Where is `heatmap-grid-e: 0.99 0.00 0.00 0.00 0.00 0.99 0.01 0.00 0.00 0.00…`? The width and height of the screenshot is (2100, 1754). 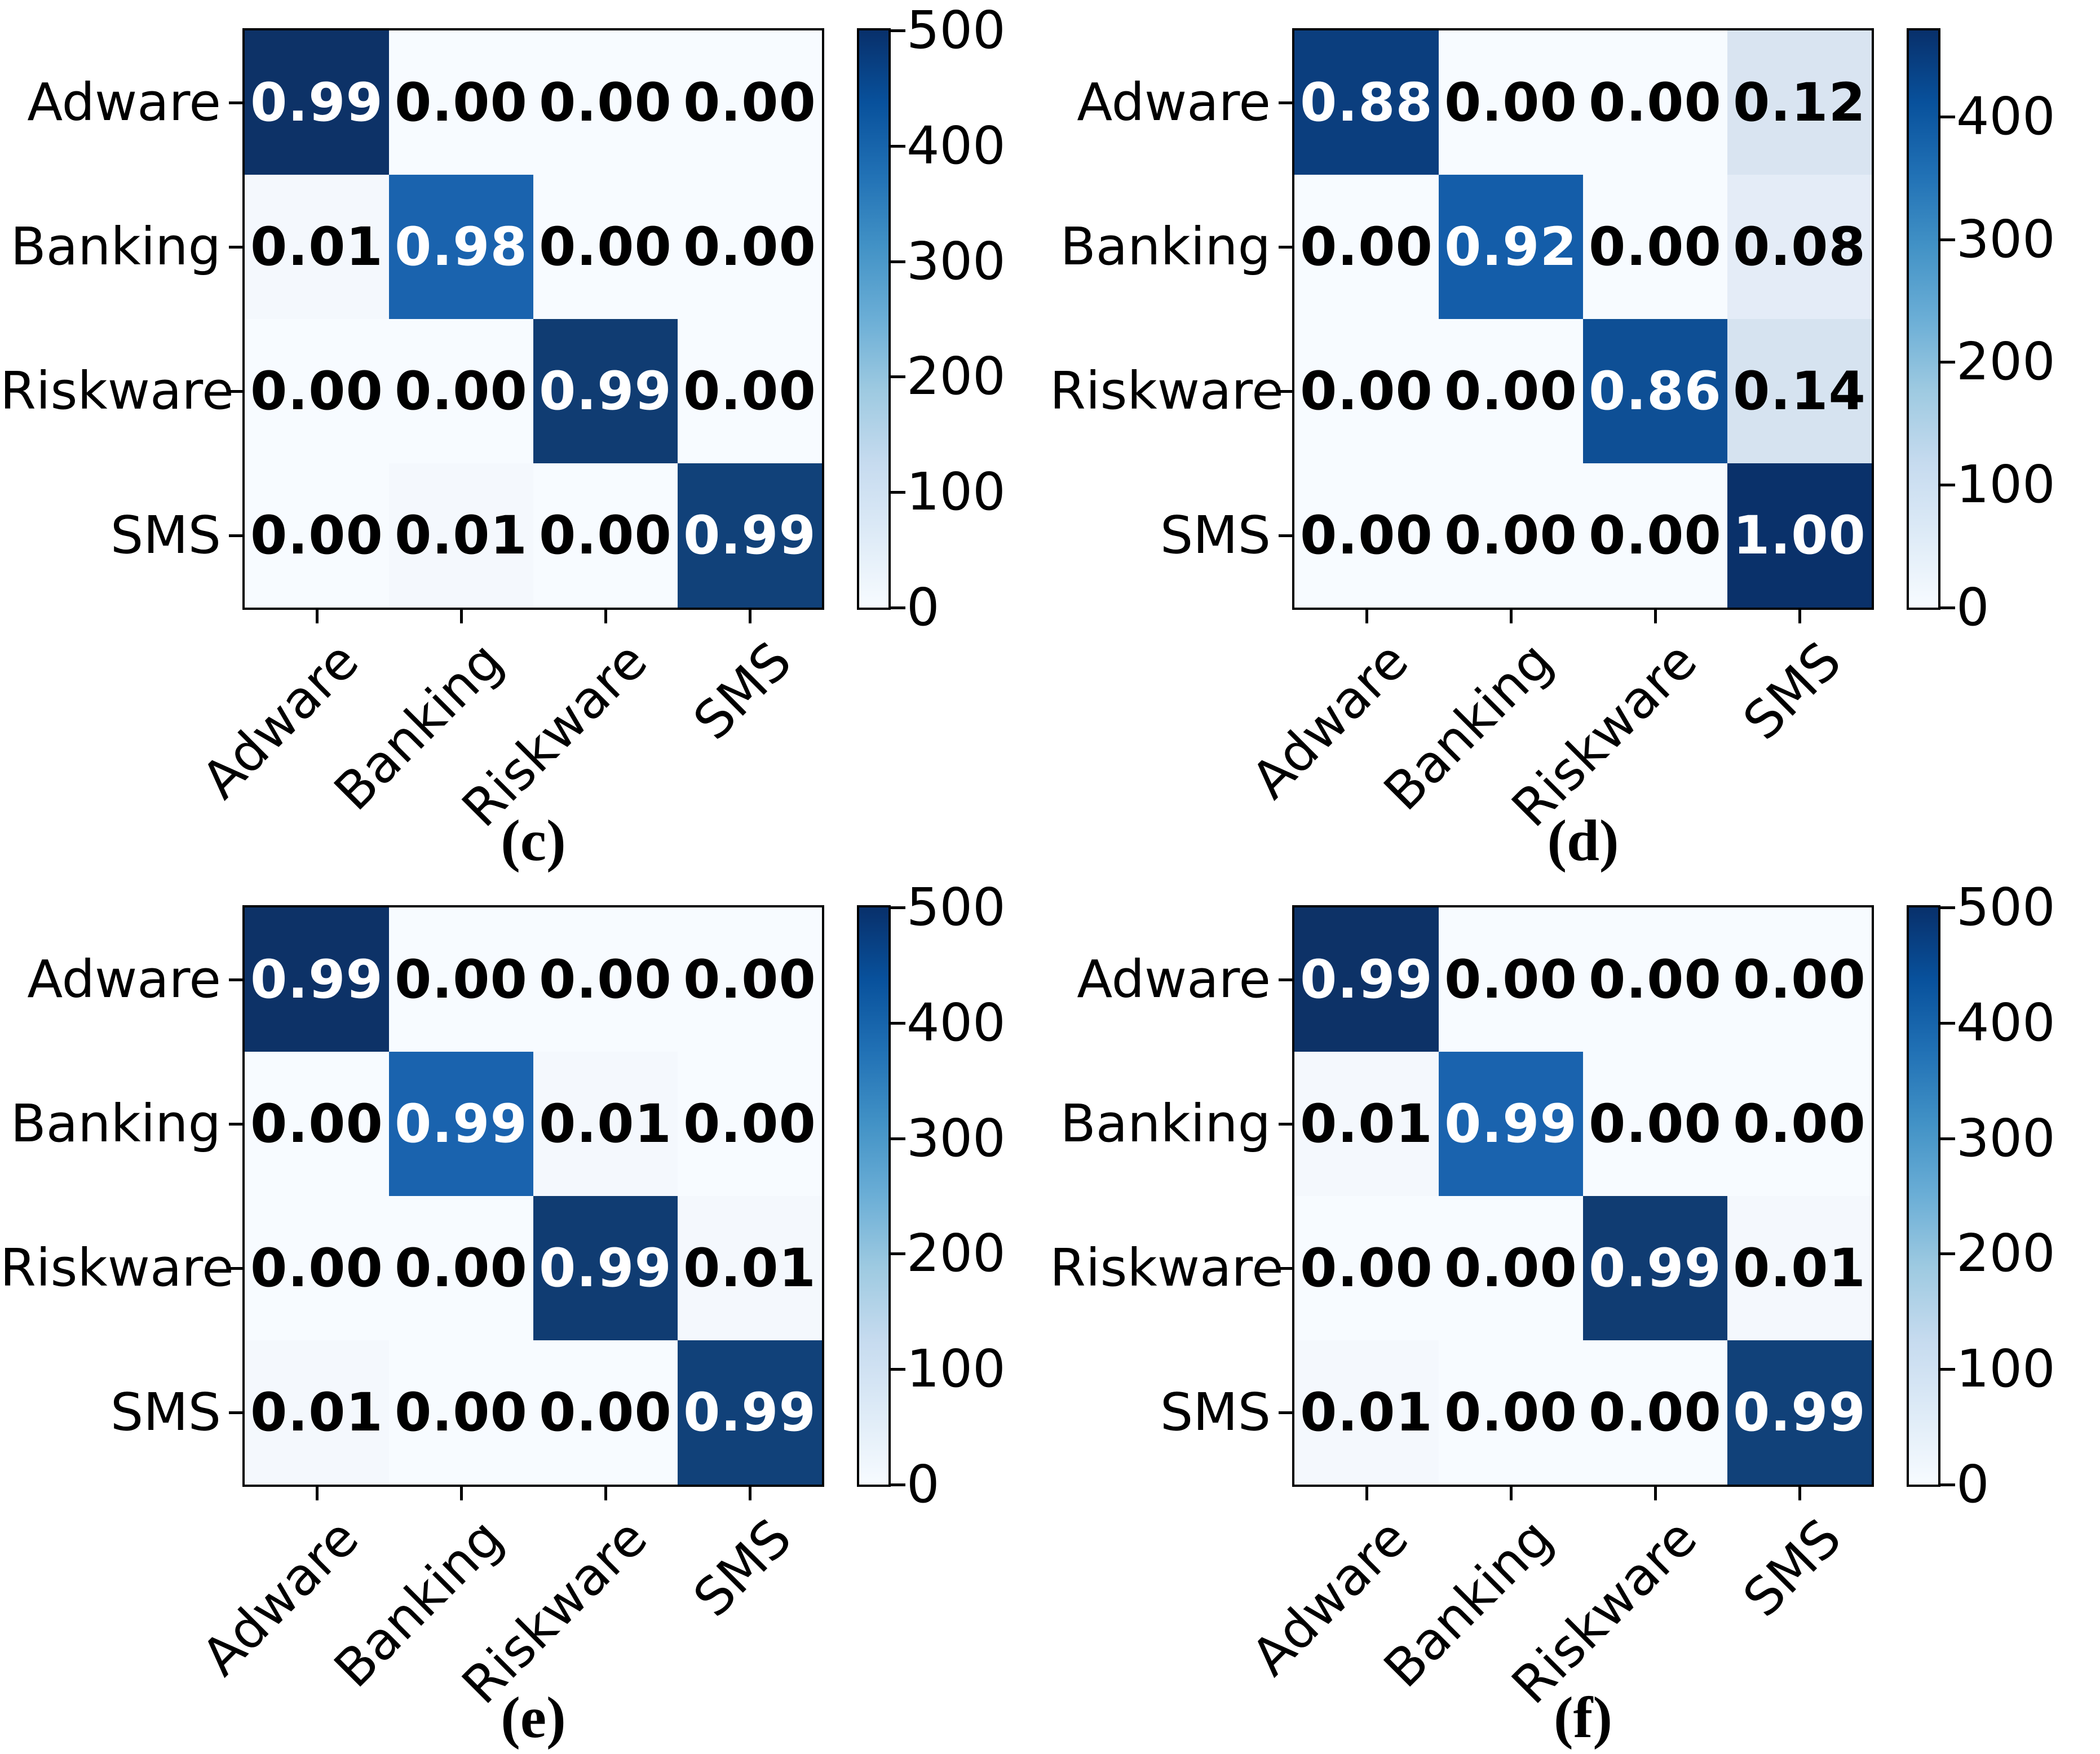
heatmap-grid-e: 0.99 0.00 0.00 0.00 0.00 0.99 0.01 0.00 0.00 0.00… is located at coordinates (533, 1196).